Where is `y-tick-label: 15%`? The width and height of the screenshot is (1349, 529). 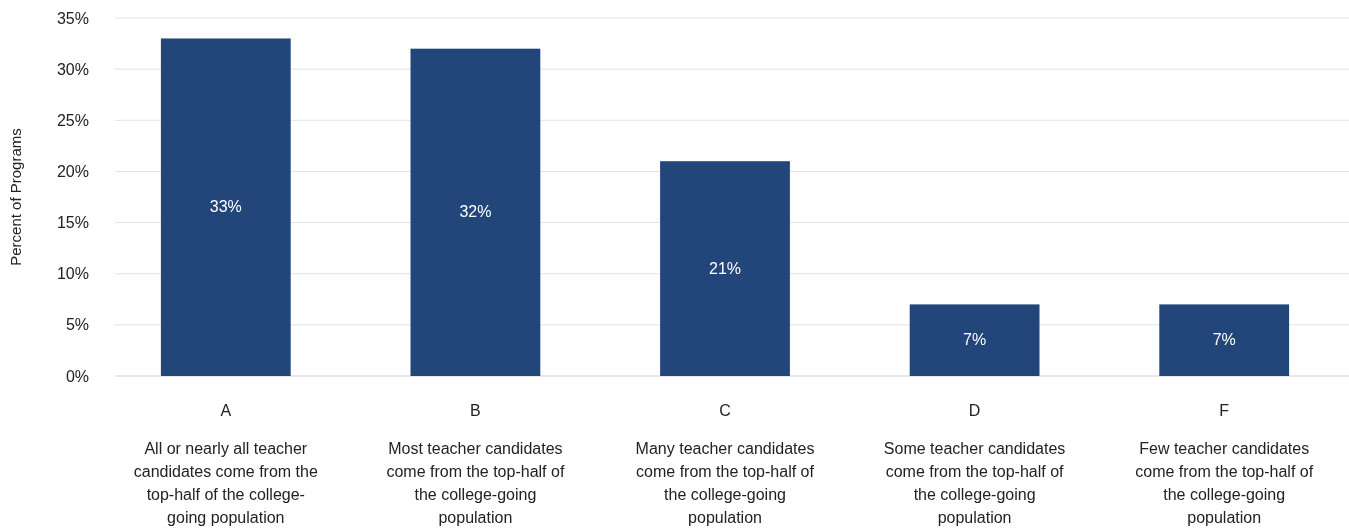
y-tick-label: 15% is located at coordinates (72, 223).